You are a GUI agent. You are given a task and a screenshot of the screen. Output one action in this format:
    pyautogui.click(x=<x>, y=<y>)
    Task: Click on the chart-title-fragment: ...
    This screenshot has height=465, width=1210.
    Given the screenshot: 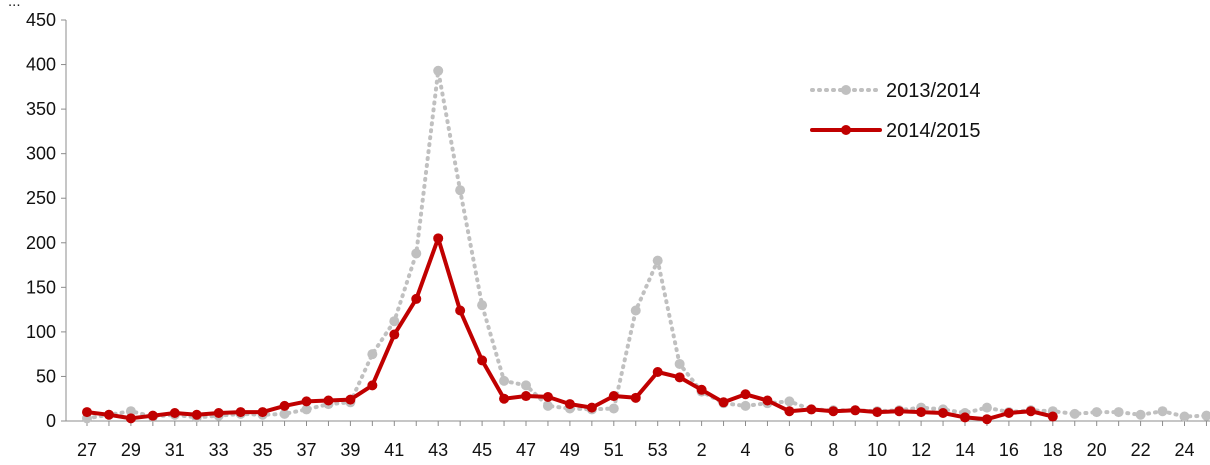 What is the action you would take?
    pyautogui.click(x=14, y=5)
    